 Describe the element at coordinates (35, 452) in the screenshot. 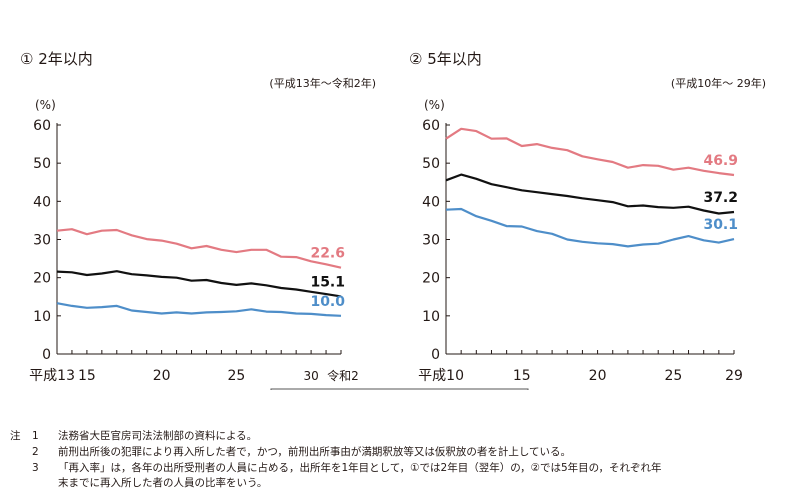

I see `note-number: 2` at that location.